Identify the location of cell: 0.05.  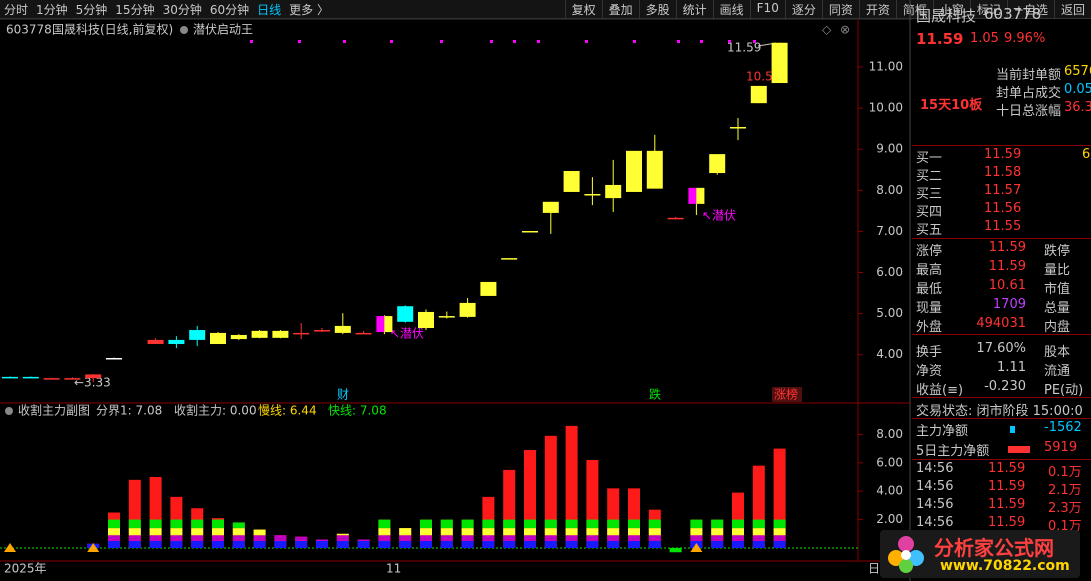
(1077, 89).